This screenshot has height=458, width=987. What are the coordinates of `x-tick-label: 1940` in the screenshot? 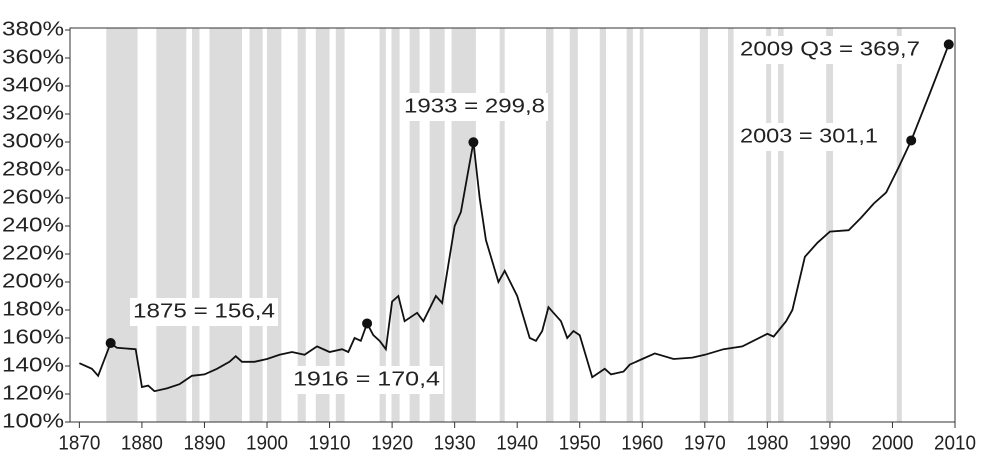 It's located at (517, 443).